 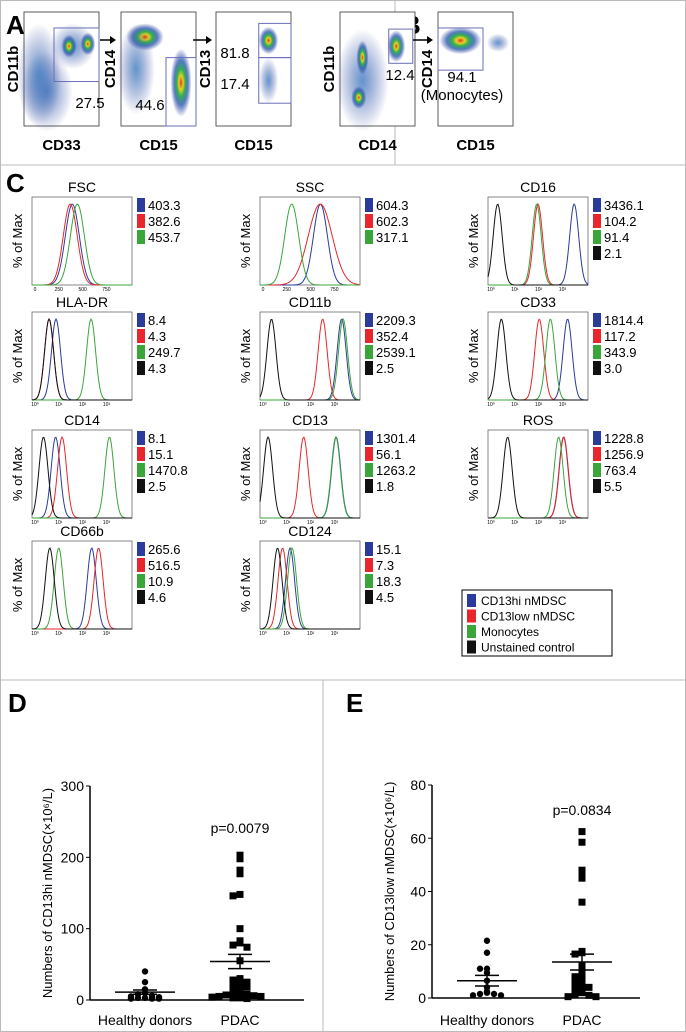 What do you see at coordinates (47, 893) in the screenshot?
I see `y-axis-label: Numbers of CD13hi nMDSC(×10⁶/L)` at bounding box center [47, 893].